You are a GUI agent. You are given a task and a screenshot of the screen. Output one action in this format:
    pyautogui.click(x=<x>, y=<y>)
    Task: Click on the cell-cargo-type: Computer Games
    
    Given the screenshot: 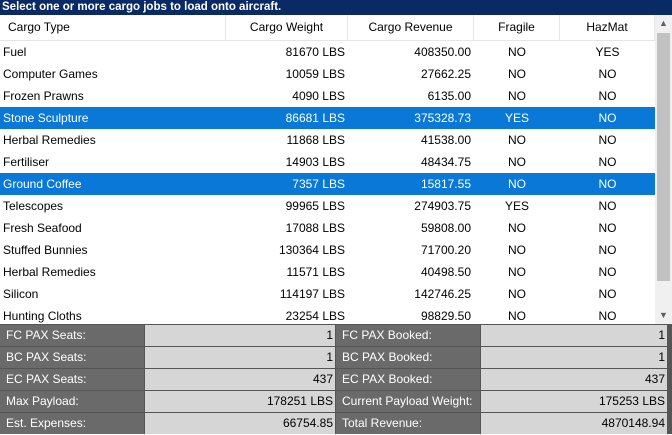 What is the action you would take?
    pyautogui.click(x=50, y=74)
    